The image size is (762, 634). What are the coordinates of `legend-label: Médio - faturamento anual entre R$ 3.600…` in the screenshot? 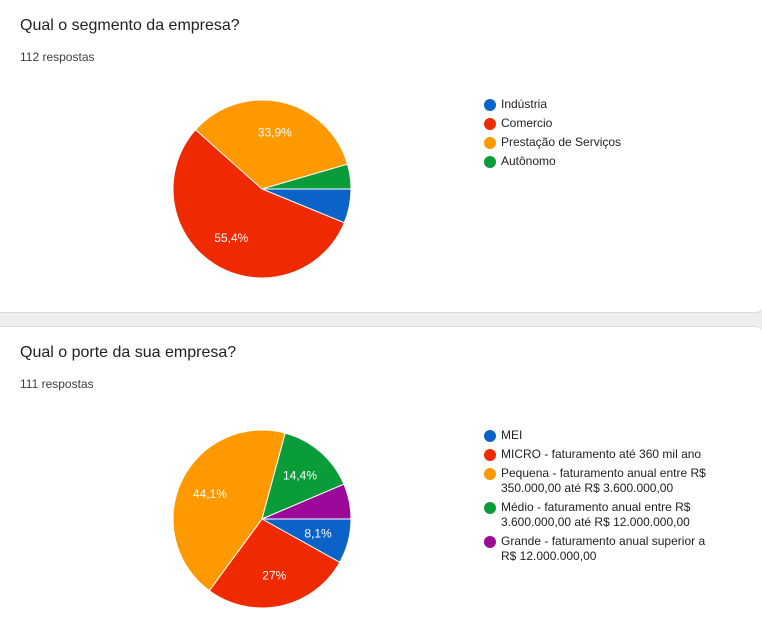 It's located at (596, 514).